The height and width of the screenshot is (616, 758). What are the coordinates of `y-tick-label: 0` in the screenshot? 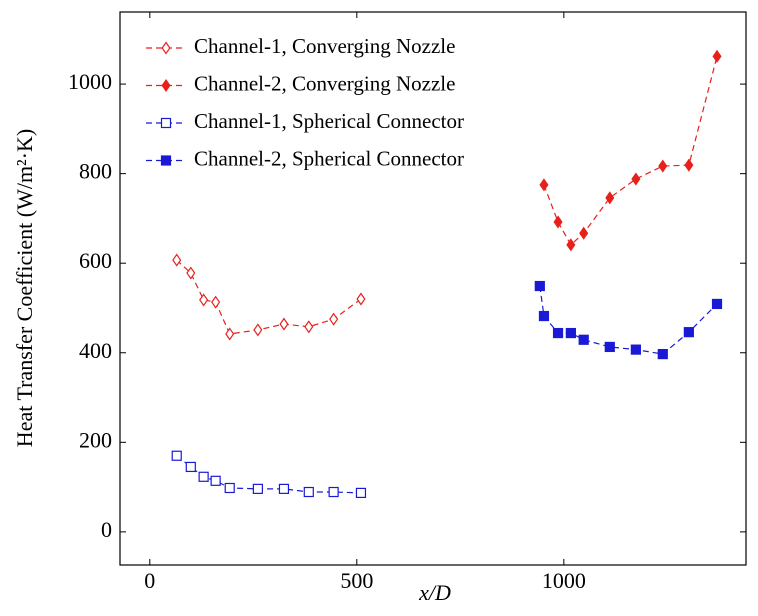 It's located at (106, 529).